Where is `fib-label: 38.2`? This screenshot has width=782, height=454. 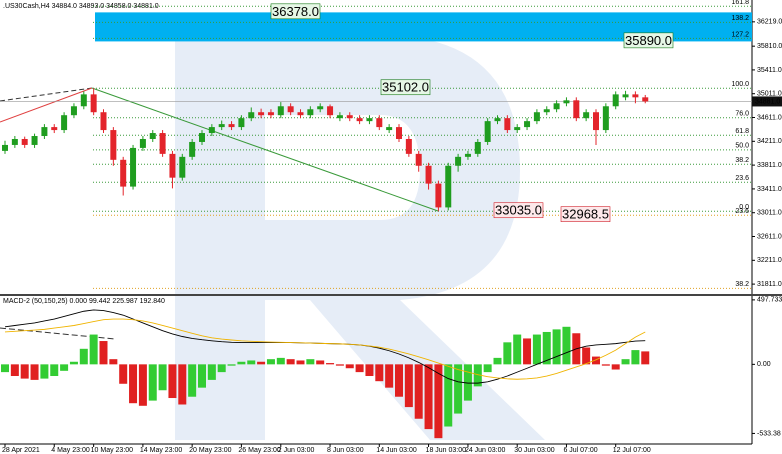 fib-label: 38.2 is located at coordinates (742, 160).